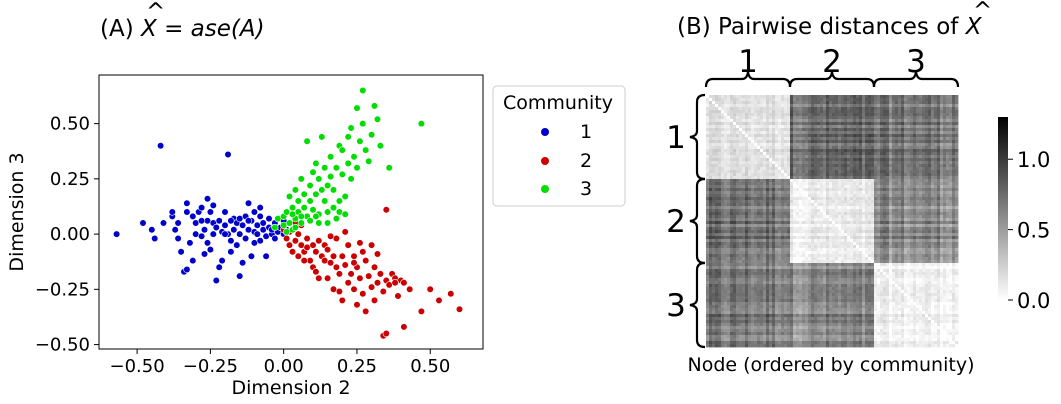 The width and height of the screenshot is (1061, 404). What do you see at coordinates (67, 235) in the screenshot?
I see `scatter-y-axis: −0.50−0.250.000.250.50` at bounding box center [67, 235].